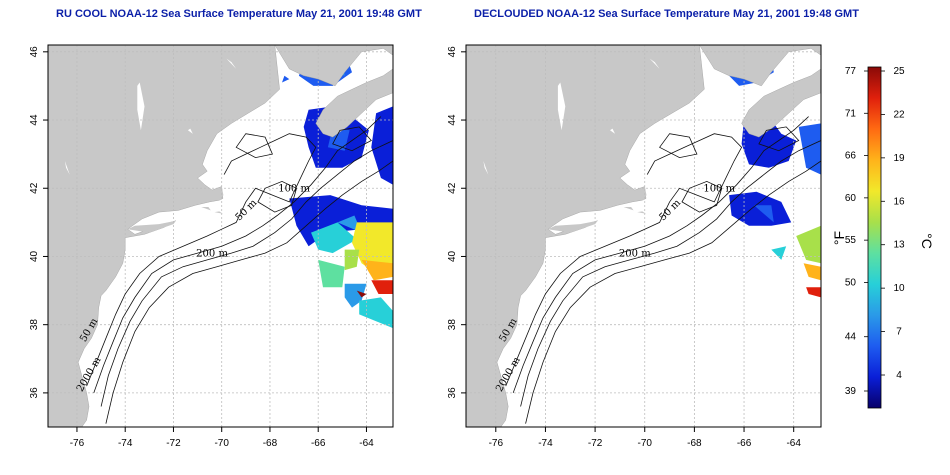 The width and height of the screenshot is (950, 475). I want to click on fahrenheit-unit-label: °F, so click(839, 238).